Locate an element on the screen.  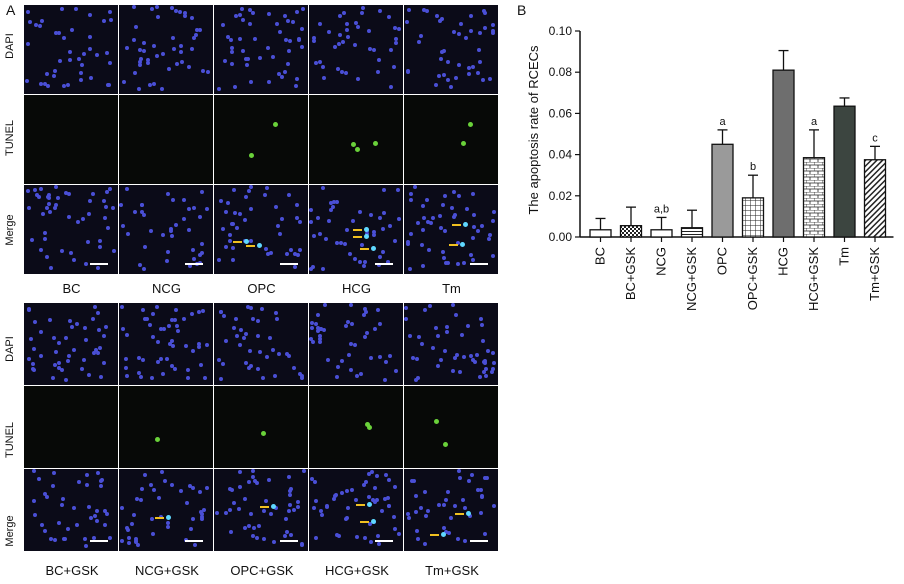
significance-label: c is located at coordinates (875, 138).